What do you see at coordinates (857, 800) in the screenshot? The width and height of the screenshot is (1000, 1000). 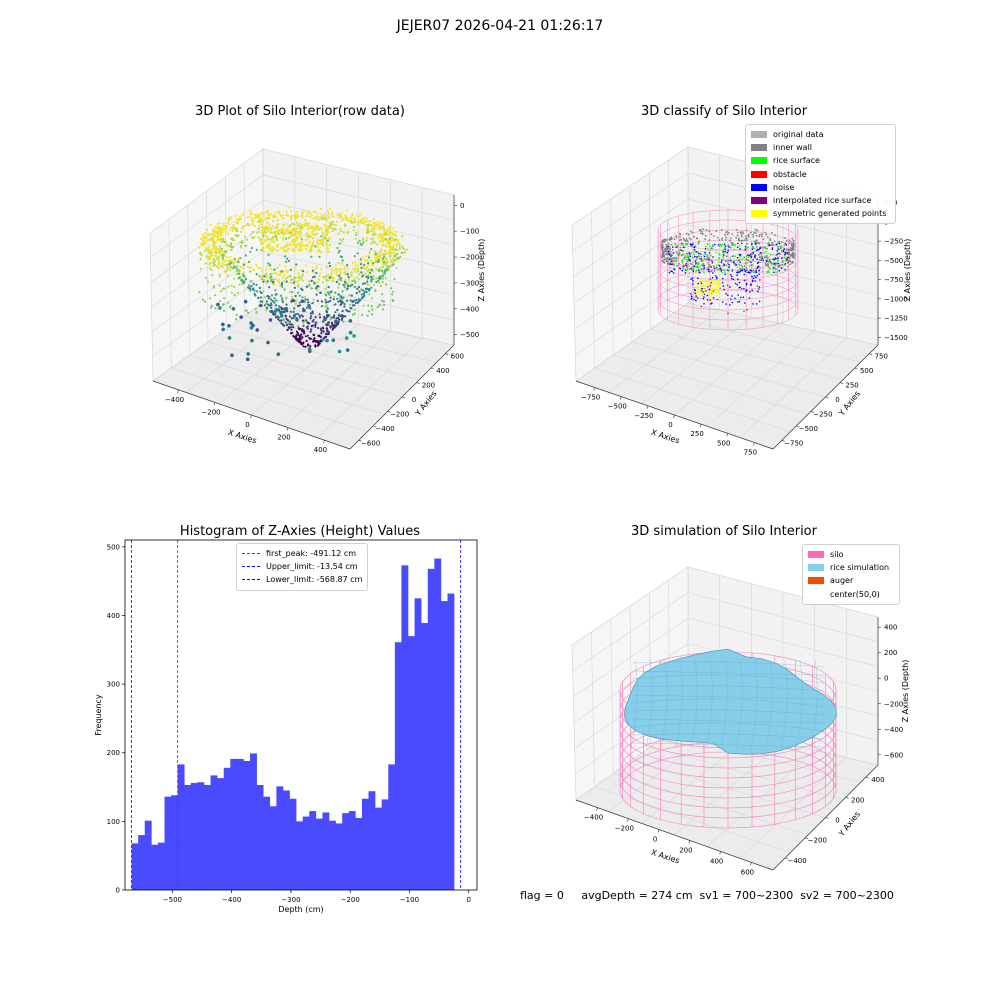 I see `p4-y-tick-label: 200` at bounding box center [857, 800].